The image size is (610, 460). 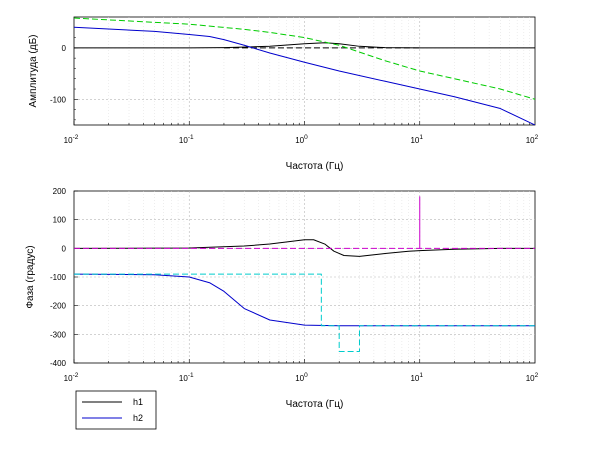 I want to click on series-line-h1, so click(x=304, y=248).